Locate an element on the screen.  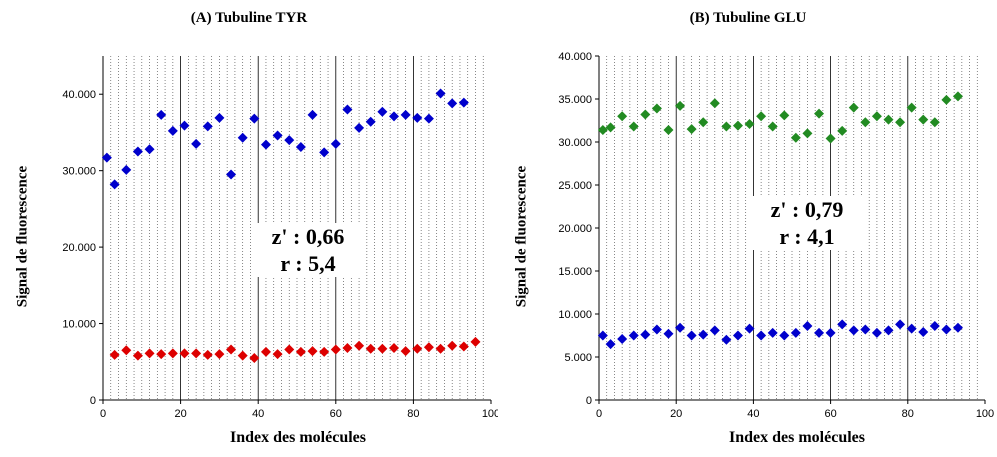
x-tick-label: 100 is located at coordinates (985, 414).